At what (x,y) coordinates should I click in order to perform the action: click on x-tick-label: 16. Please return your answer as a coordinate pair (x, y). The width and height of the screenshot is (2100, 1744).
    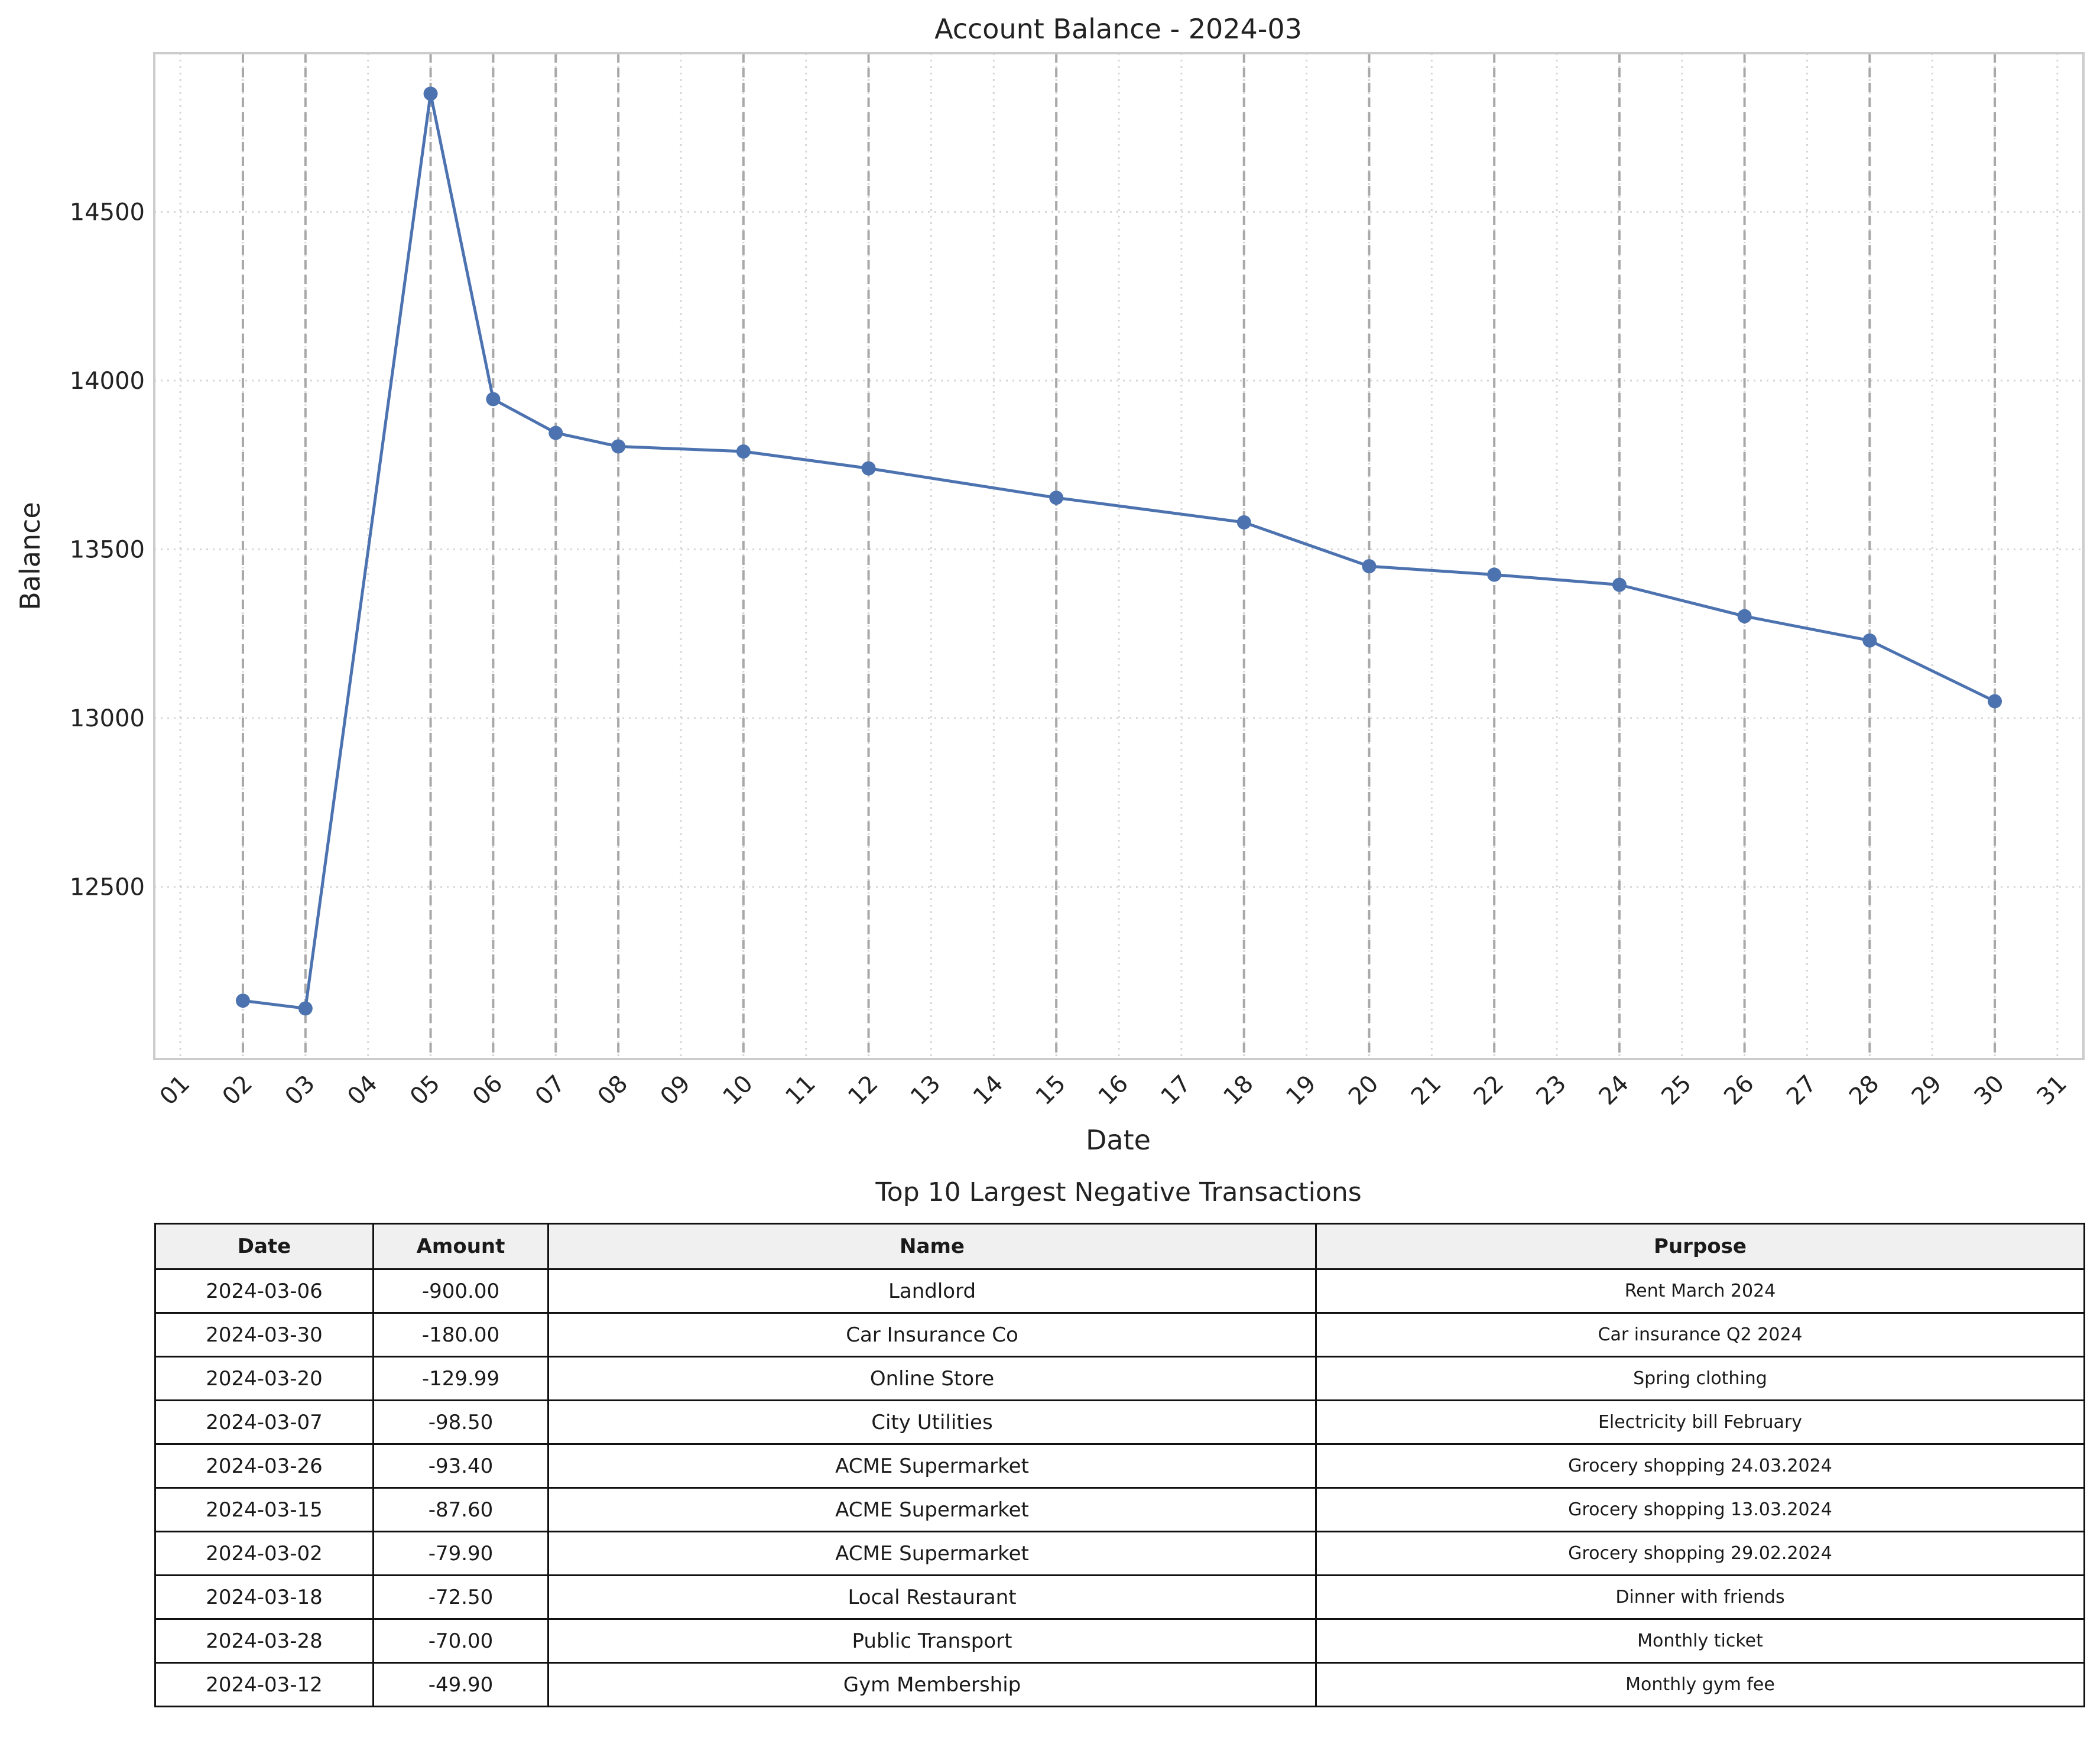
    Looking at the image, I should click on (1113, 1090).